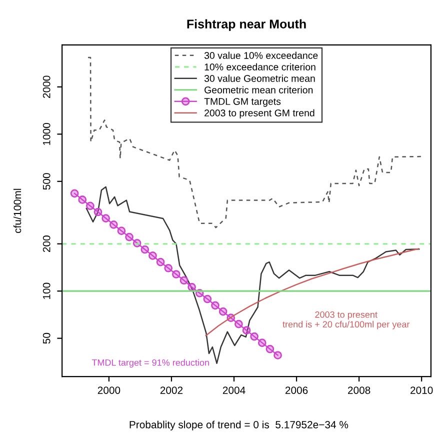 The image size is (434, 441). What do you see at coordinates (17, 210) in the screenshot?
I see `y-axis-title: cfu/100ml` at bounding box center [17, 210].